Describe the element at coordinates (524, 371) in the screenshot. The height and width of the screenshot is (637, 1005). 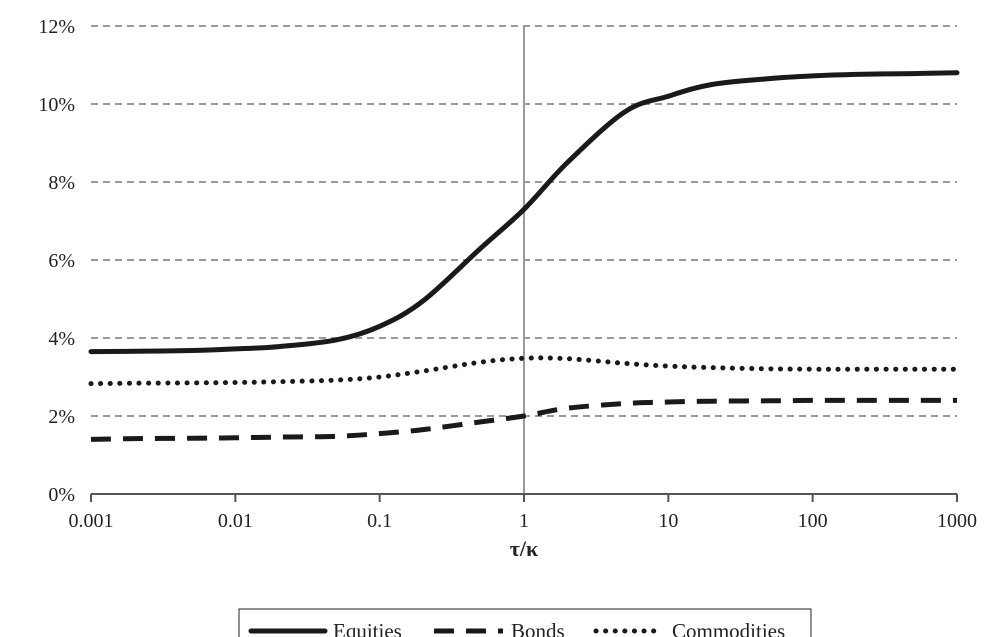
I see `series-line-commodities` at that location.